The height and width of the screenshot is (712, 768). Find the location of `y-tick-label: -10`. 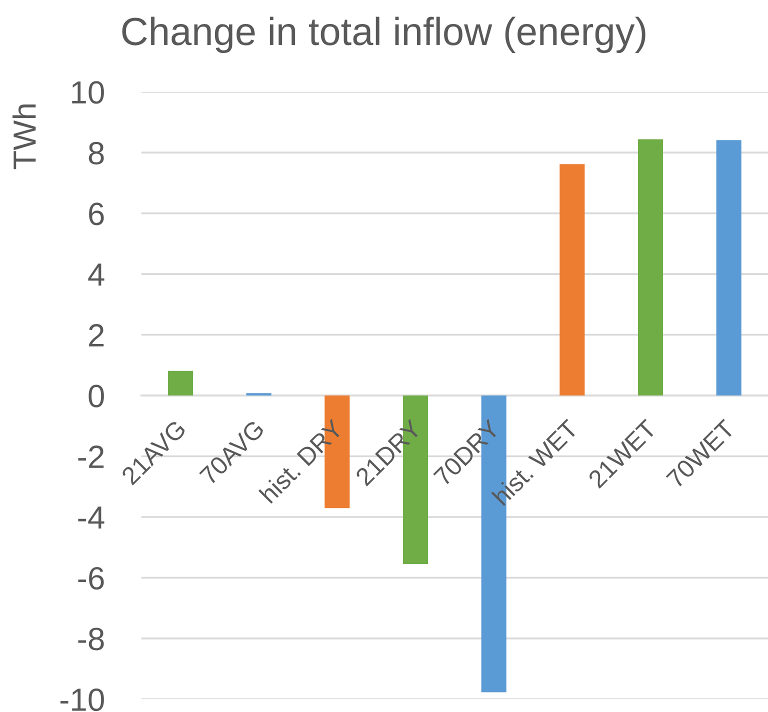

y-tick-label: -10 is located at coordinates (82, 700).